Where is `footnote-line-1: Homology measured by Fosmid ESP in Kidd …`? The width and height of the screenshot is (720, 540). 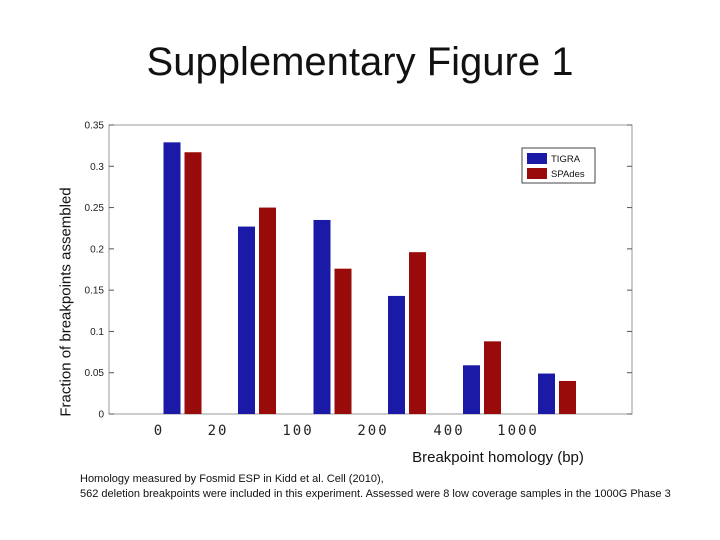
footnote-line-1: Homology measured by Fosmid ESP in Kidd … is located at coordinates (232, 479).